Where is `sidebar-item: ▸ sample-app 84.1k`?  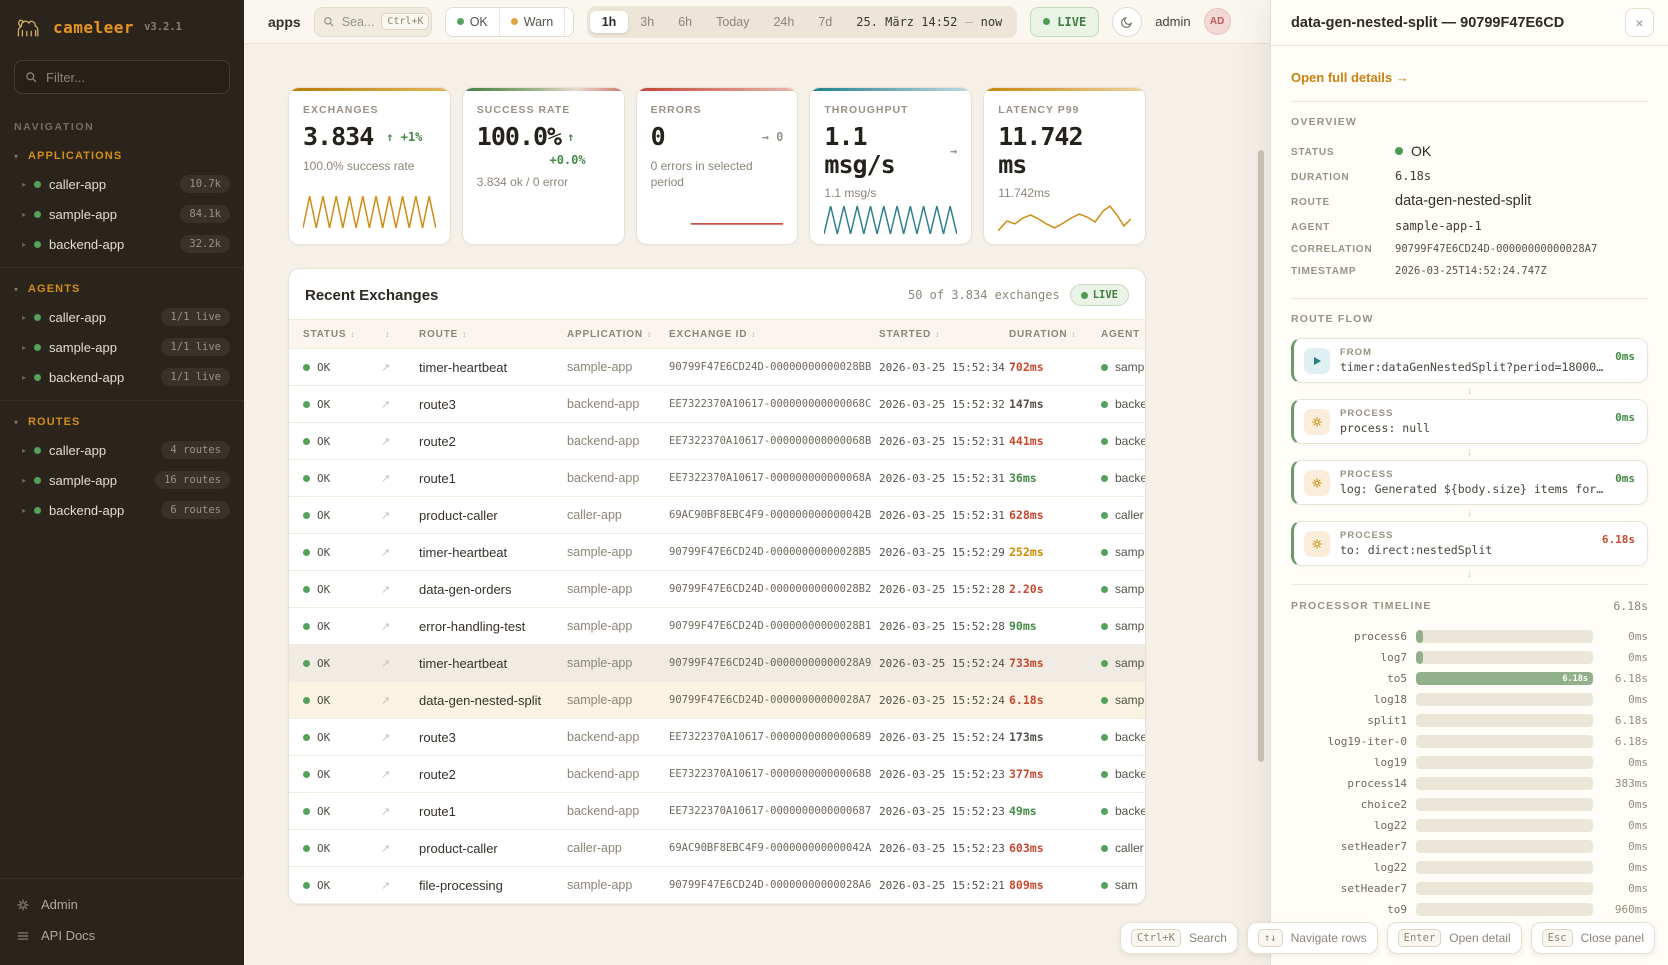 sidebar-item: ▸ sample-app 84.1k is located at coordinates (122, 214).